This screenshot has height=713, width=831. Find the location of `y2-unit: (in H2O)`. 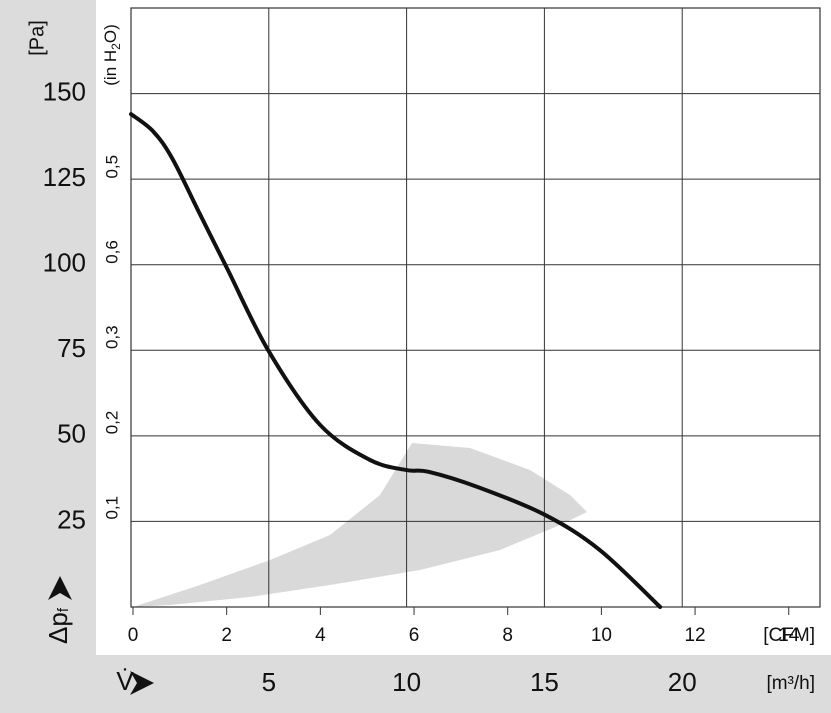

y2-unit: (in H2O) is located at coordinates (112, 54).